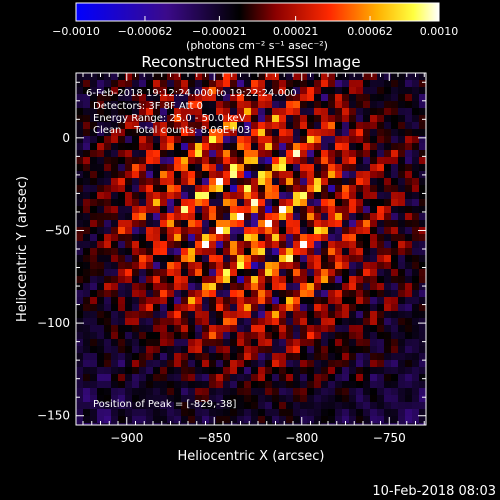 The height and width of the screenshot is (500, 500). What do you see at coordinates (145, 31) in the screenshot?
I see `colorbar-tick-label: −0.00062` at bounding box center [145, 31].